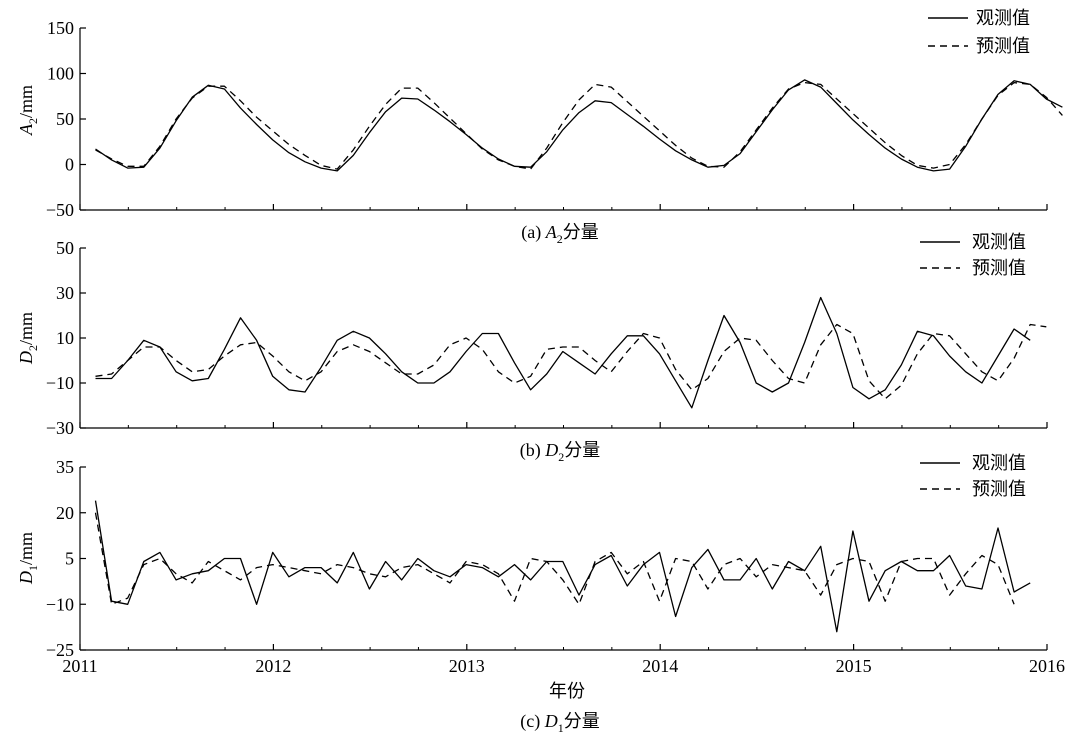 The width and height of the screenshot is (1068, 734). I want to click on y-tick-label: −30, so click(60, 428).